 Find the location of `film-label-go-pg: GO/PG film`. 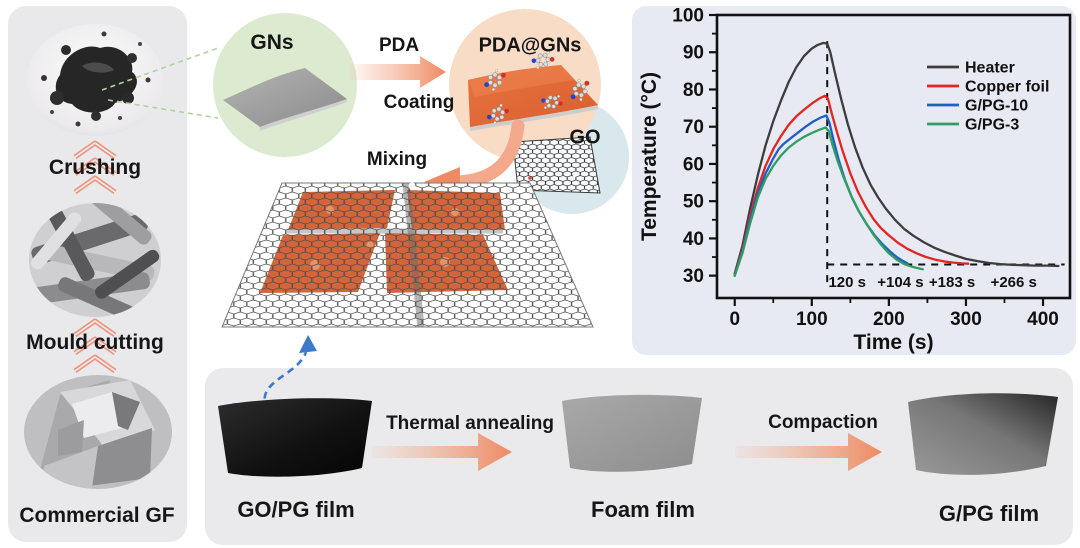

film-label-go-pg: GO/PG film is located at coordinates (296, 509).